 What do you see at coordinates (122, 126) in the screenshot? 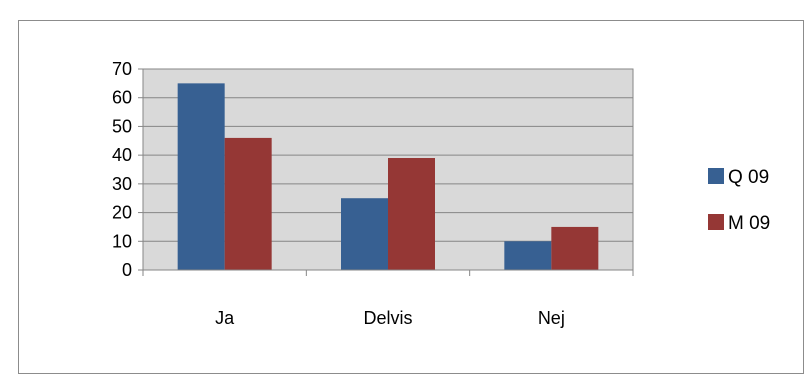
I see `y-tick-label: 50` at bounding box center [122, 126].